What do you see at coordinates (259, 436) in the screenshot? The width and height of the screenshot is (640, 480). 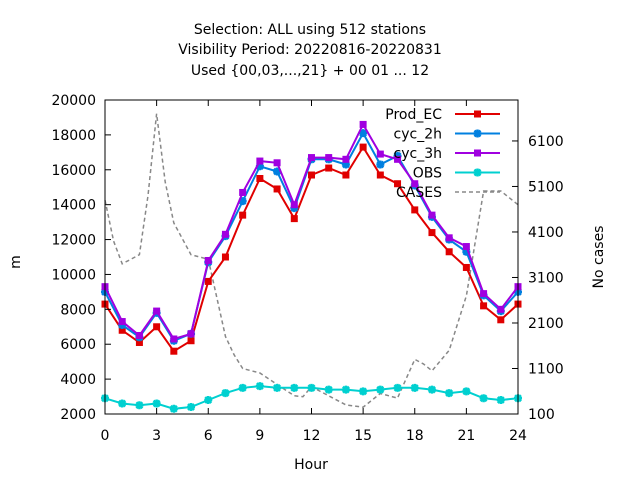 I see `x-tick-label: 9` at bounding box center [259, 436].